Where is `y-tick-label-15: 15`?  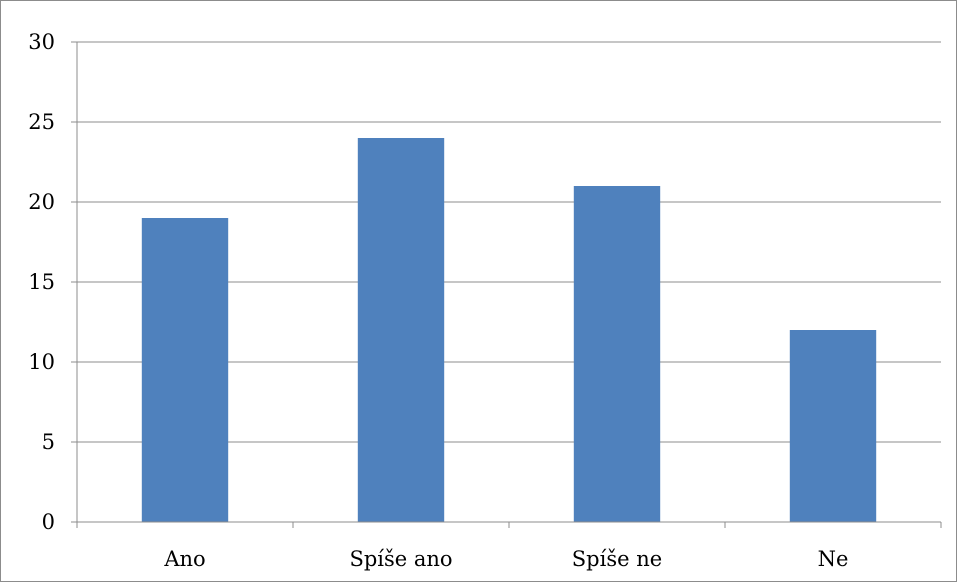
y-tick-label-15: 15 is located at coordinates (41, 282).